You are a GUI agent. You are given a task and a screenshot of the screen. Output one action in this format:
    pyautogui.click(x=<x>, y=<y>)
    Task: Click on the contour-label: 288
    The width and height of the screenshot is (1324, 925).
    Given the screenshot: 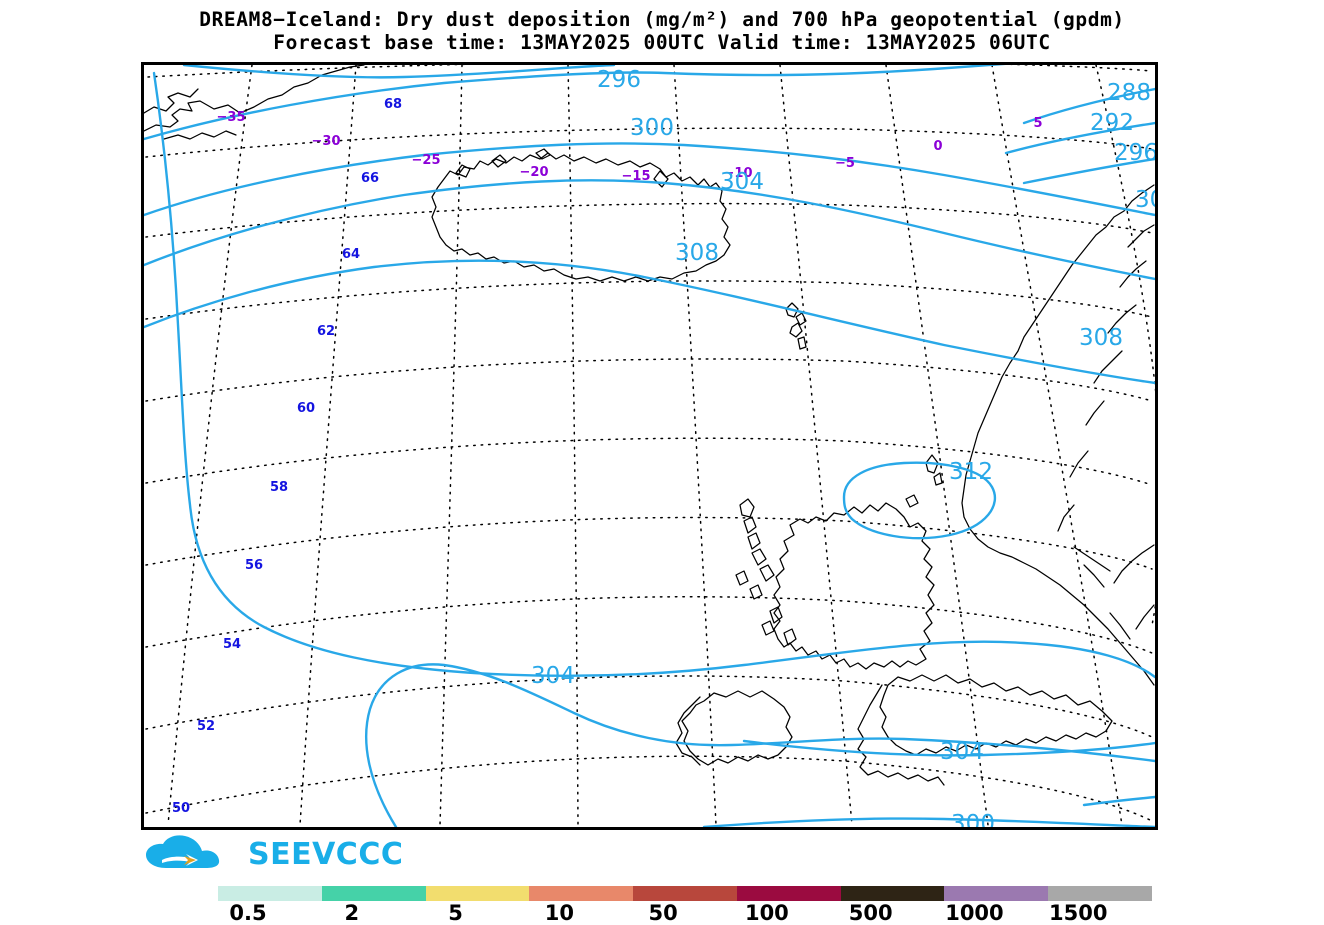 What is the action you would take?
    pyautogui.click(x=1129, y=93)
    